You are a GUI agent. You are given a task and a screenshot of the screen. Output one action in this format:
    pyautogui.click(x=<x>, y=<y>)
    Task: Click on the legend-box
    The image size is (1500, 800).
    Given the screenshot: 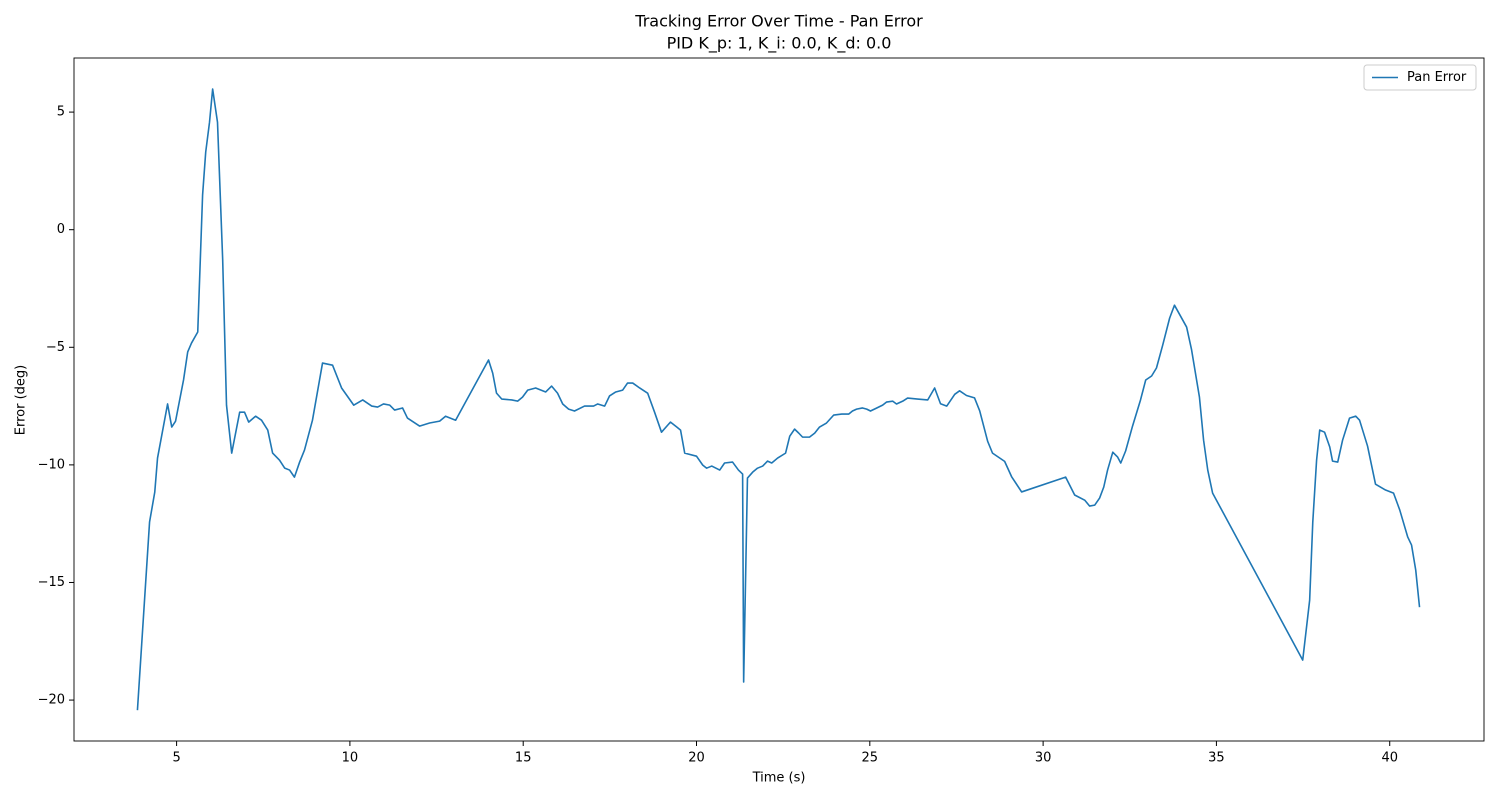 What is the action you would take?
    pyautogui.click(x=1420, y=77)
    